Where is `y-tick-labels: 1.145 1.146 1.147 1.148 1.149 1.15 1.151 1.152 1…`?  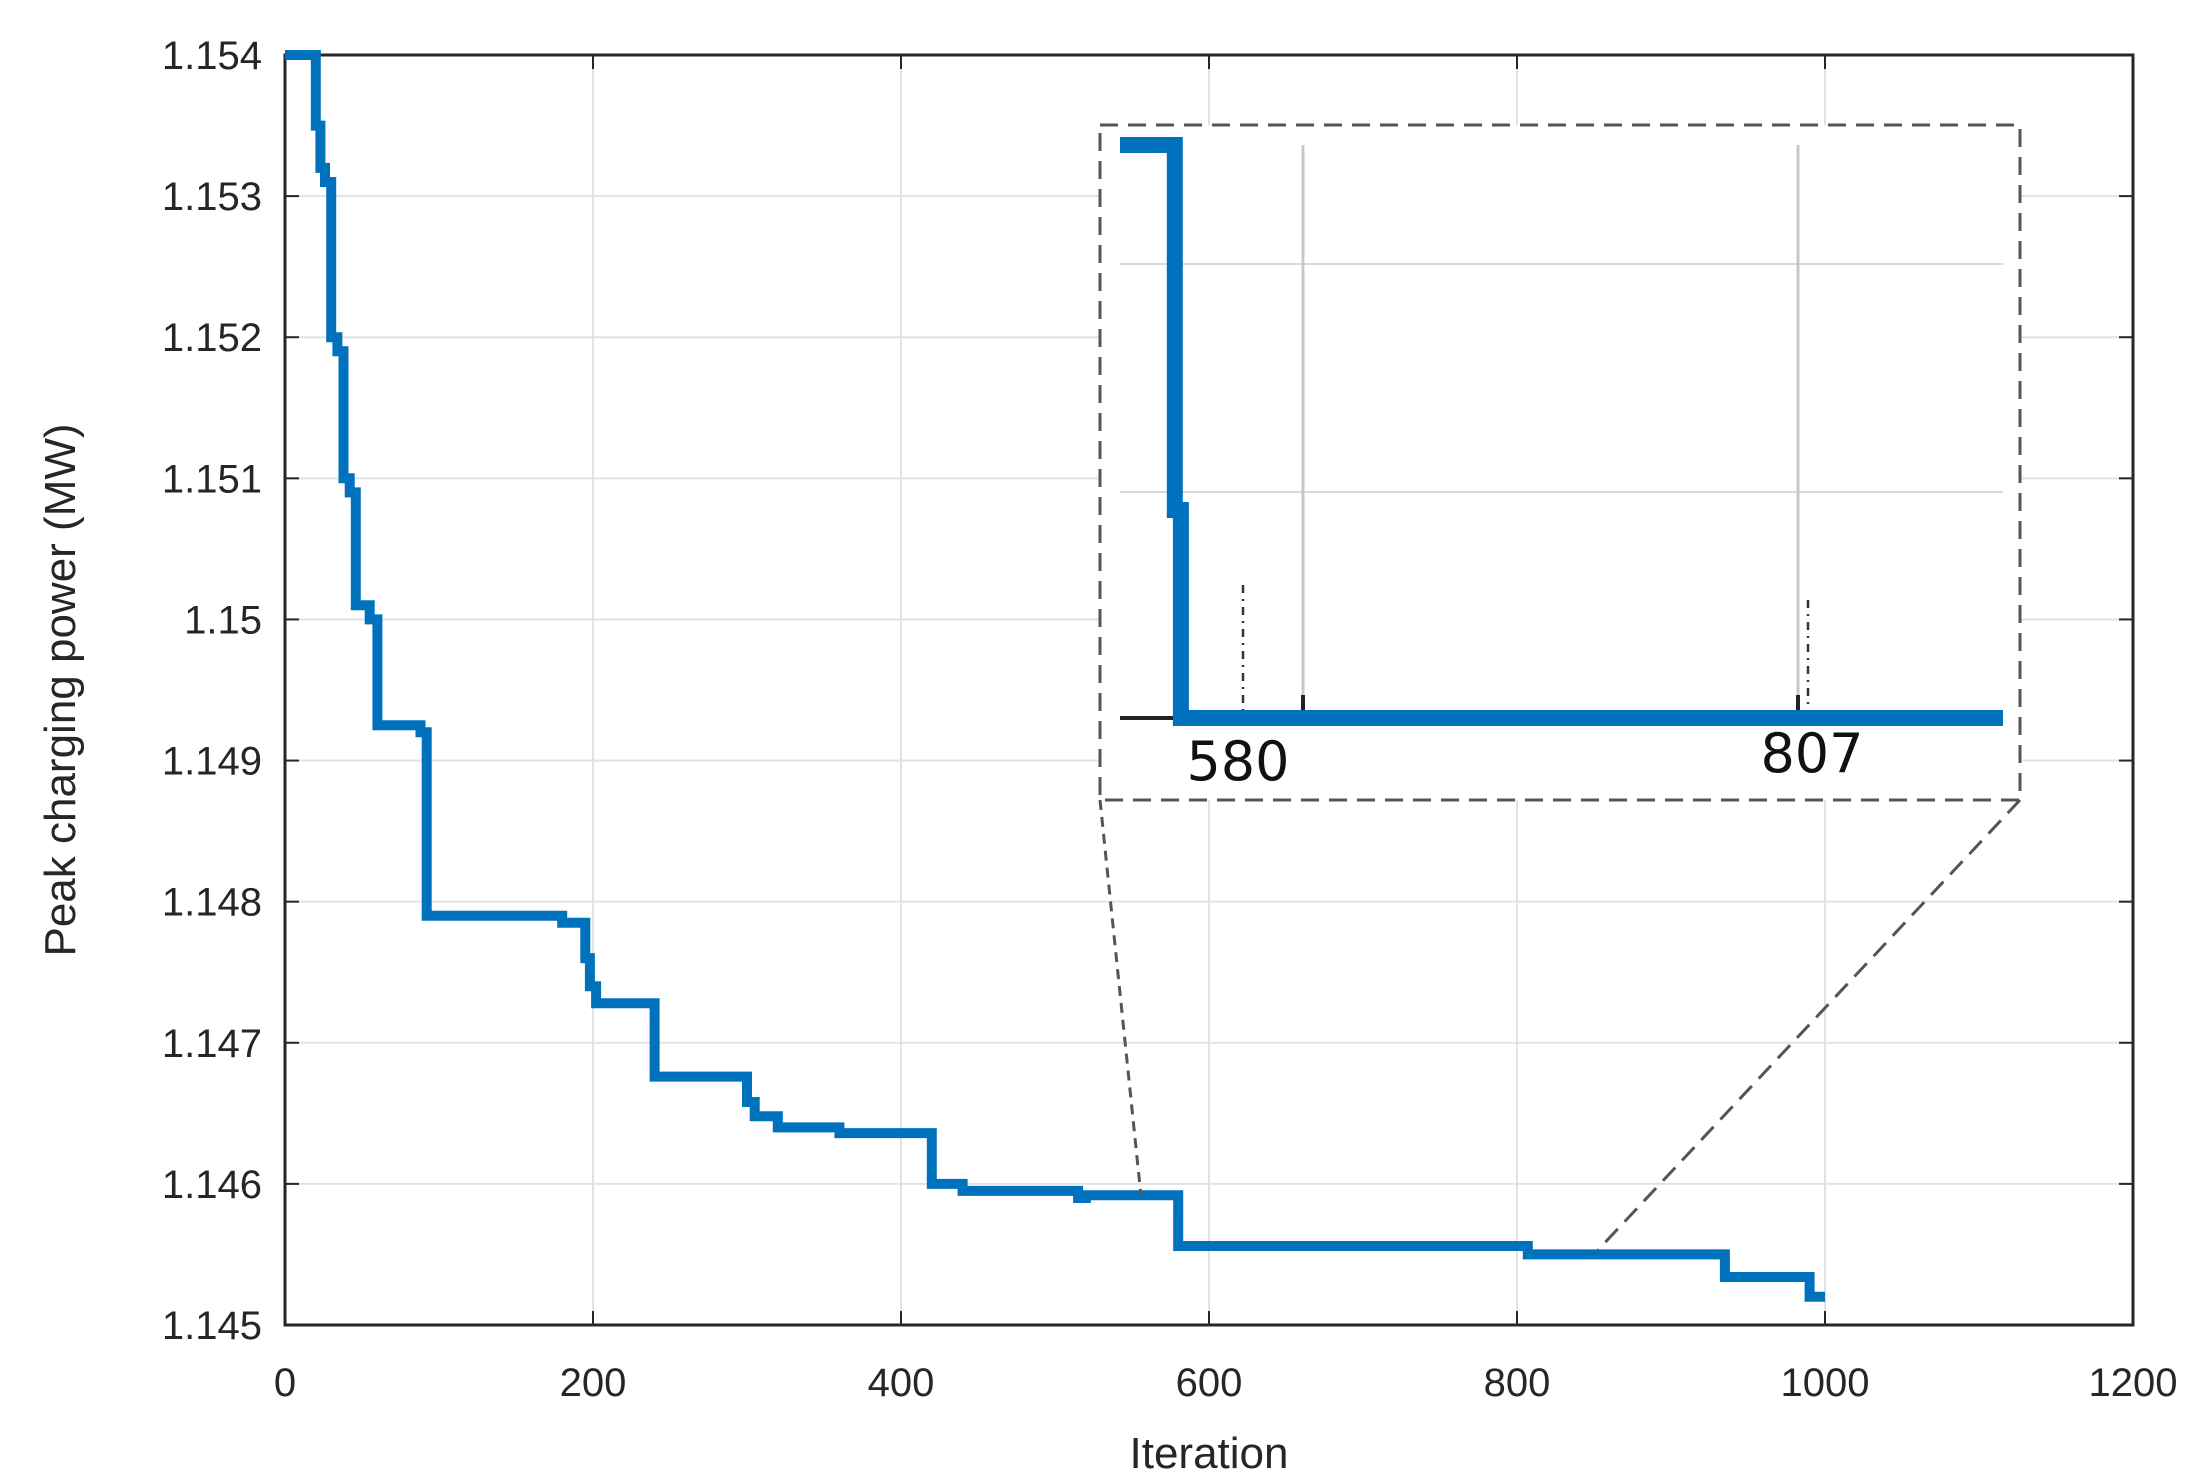
y-tick-labels: 1.145 1.146 1.147 1.148 1.149 1.15 1.151 1.152 1… is located at coordinates (212, 691).